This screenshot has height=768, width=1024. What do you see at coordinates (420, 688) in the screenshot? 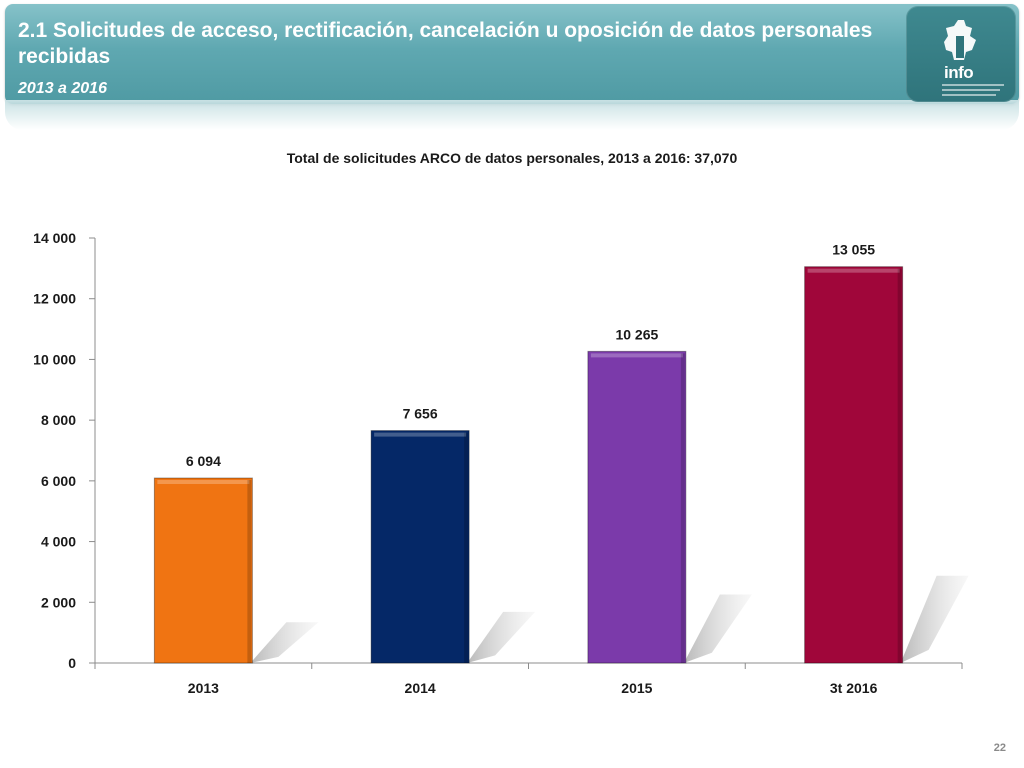
I see `x-tick-label: 2014` at bounding box center [420, 688].